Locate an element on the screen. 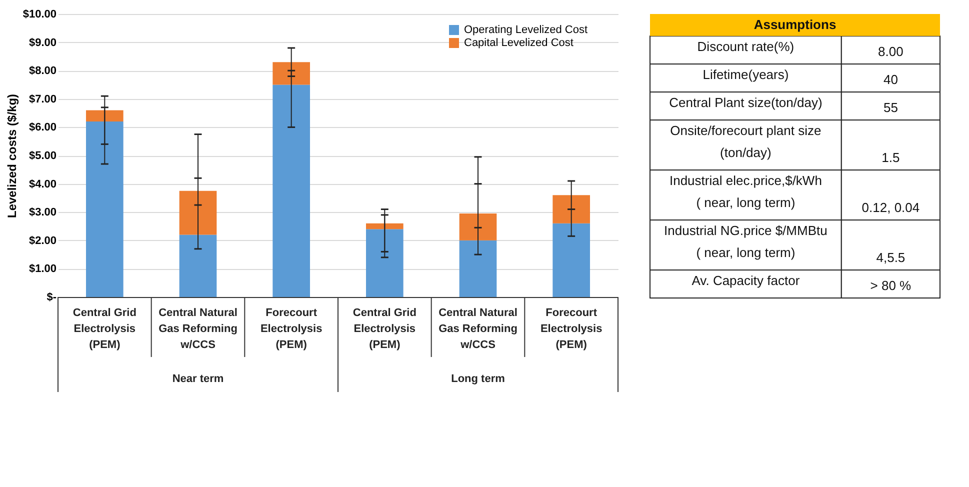 The width and height of the screenshot is (969, 487). y-tick-label: $3.00 is located at coordinates (42, 212).